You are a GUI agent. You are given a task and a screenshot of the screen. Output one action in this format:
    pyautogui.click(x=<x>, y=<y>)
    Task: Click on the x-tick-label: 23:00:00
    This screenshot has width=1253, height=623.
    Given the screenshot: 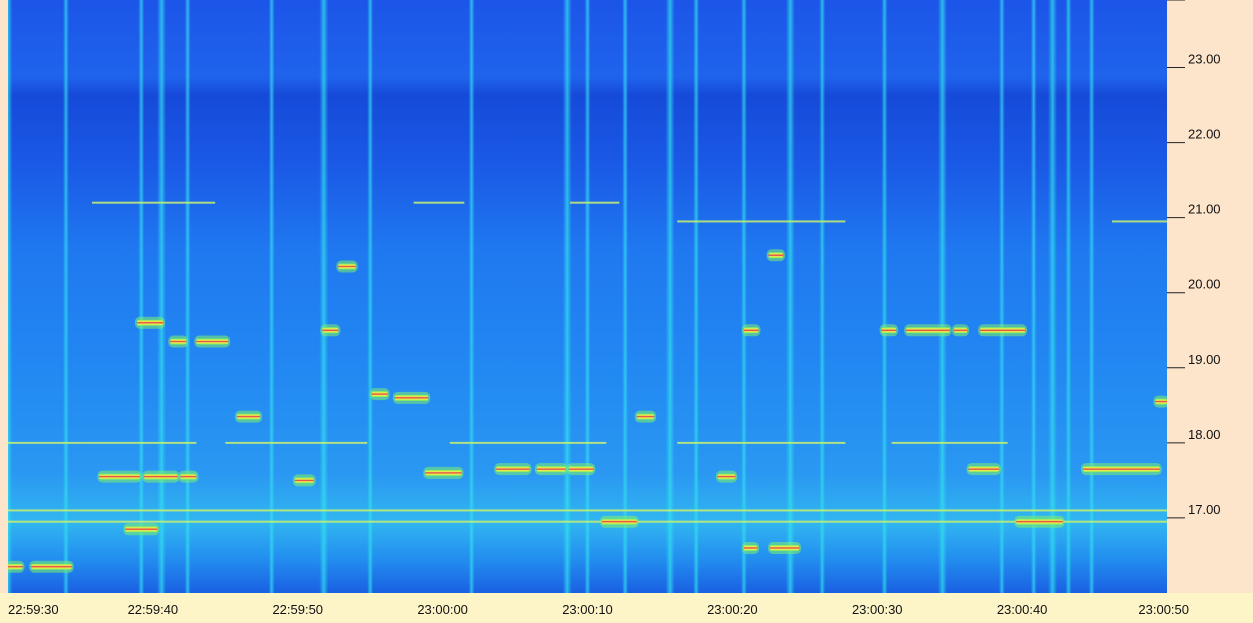 What is the action you would take?
    pyautogui.click(x=442, y=609)
    